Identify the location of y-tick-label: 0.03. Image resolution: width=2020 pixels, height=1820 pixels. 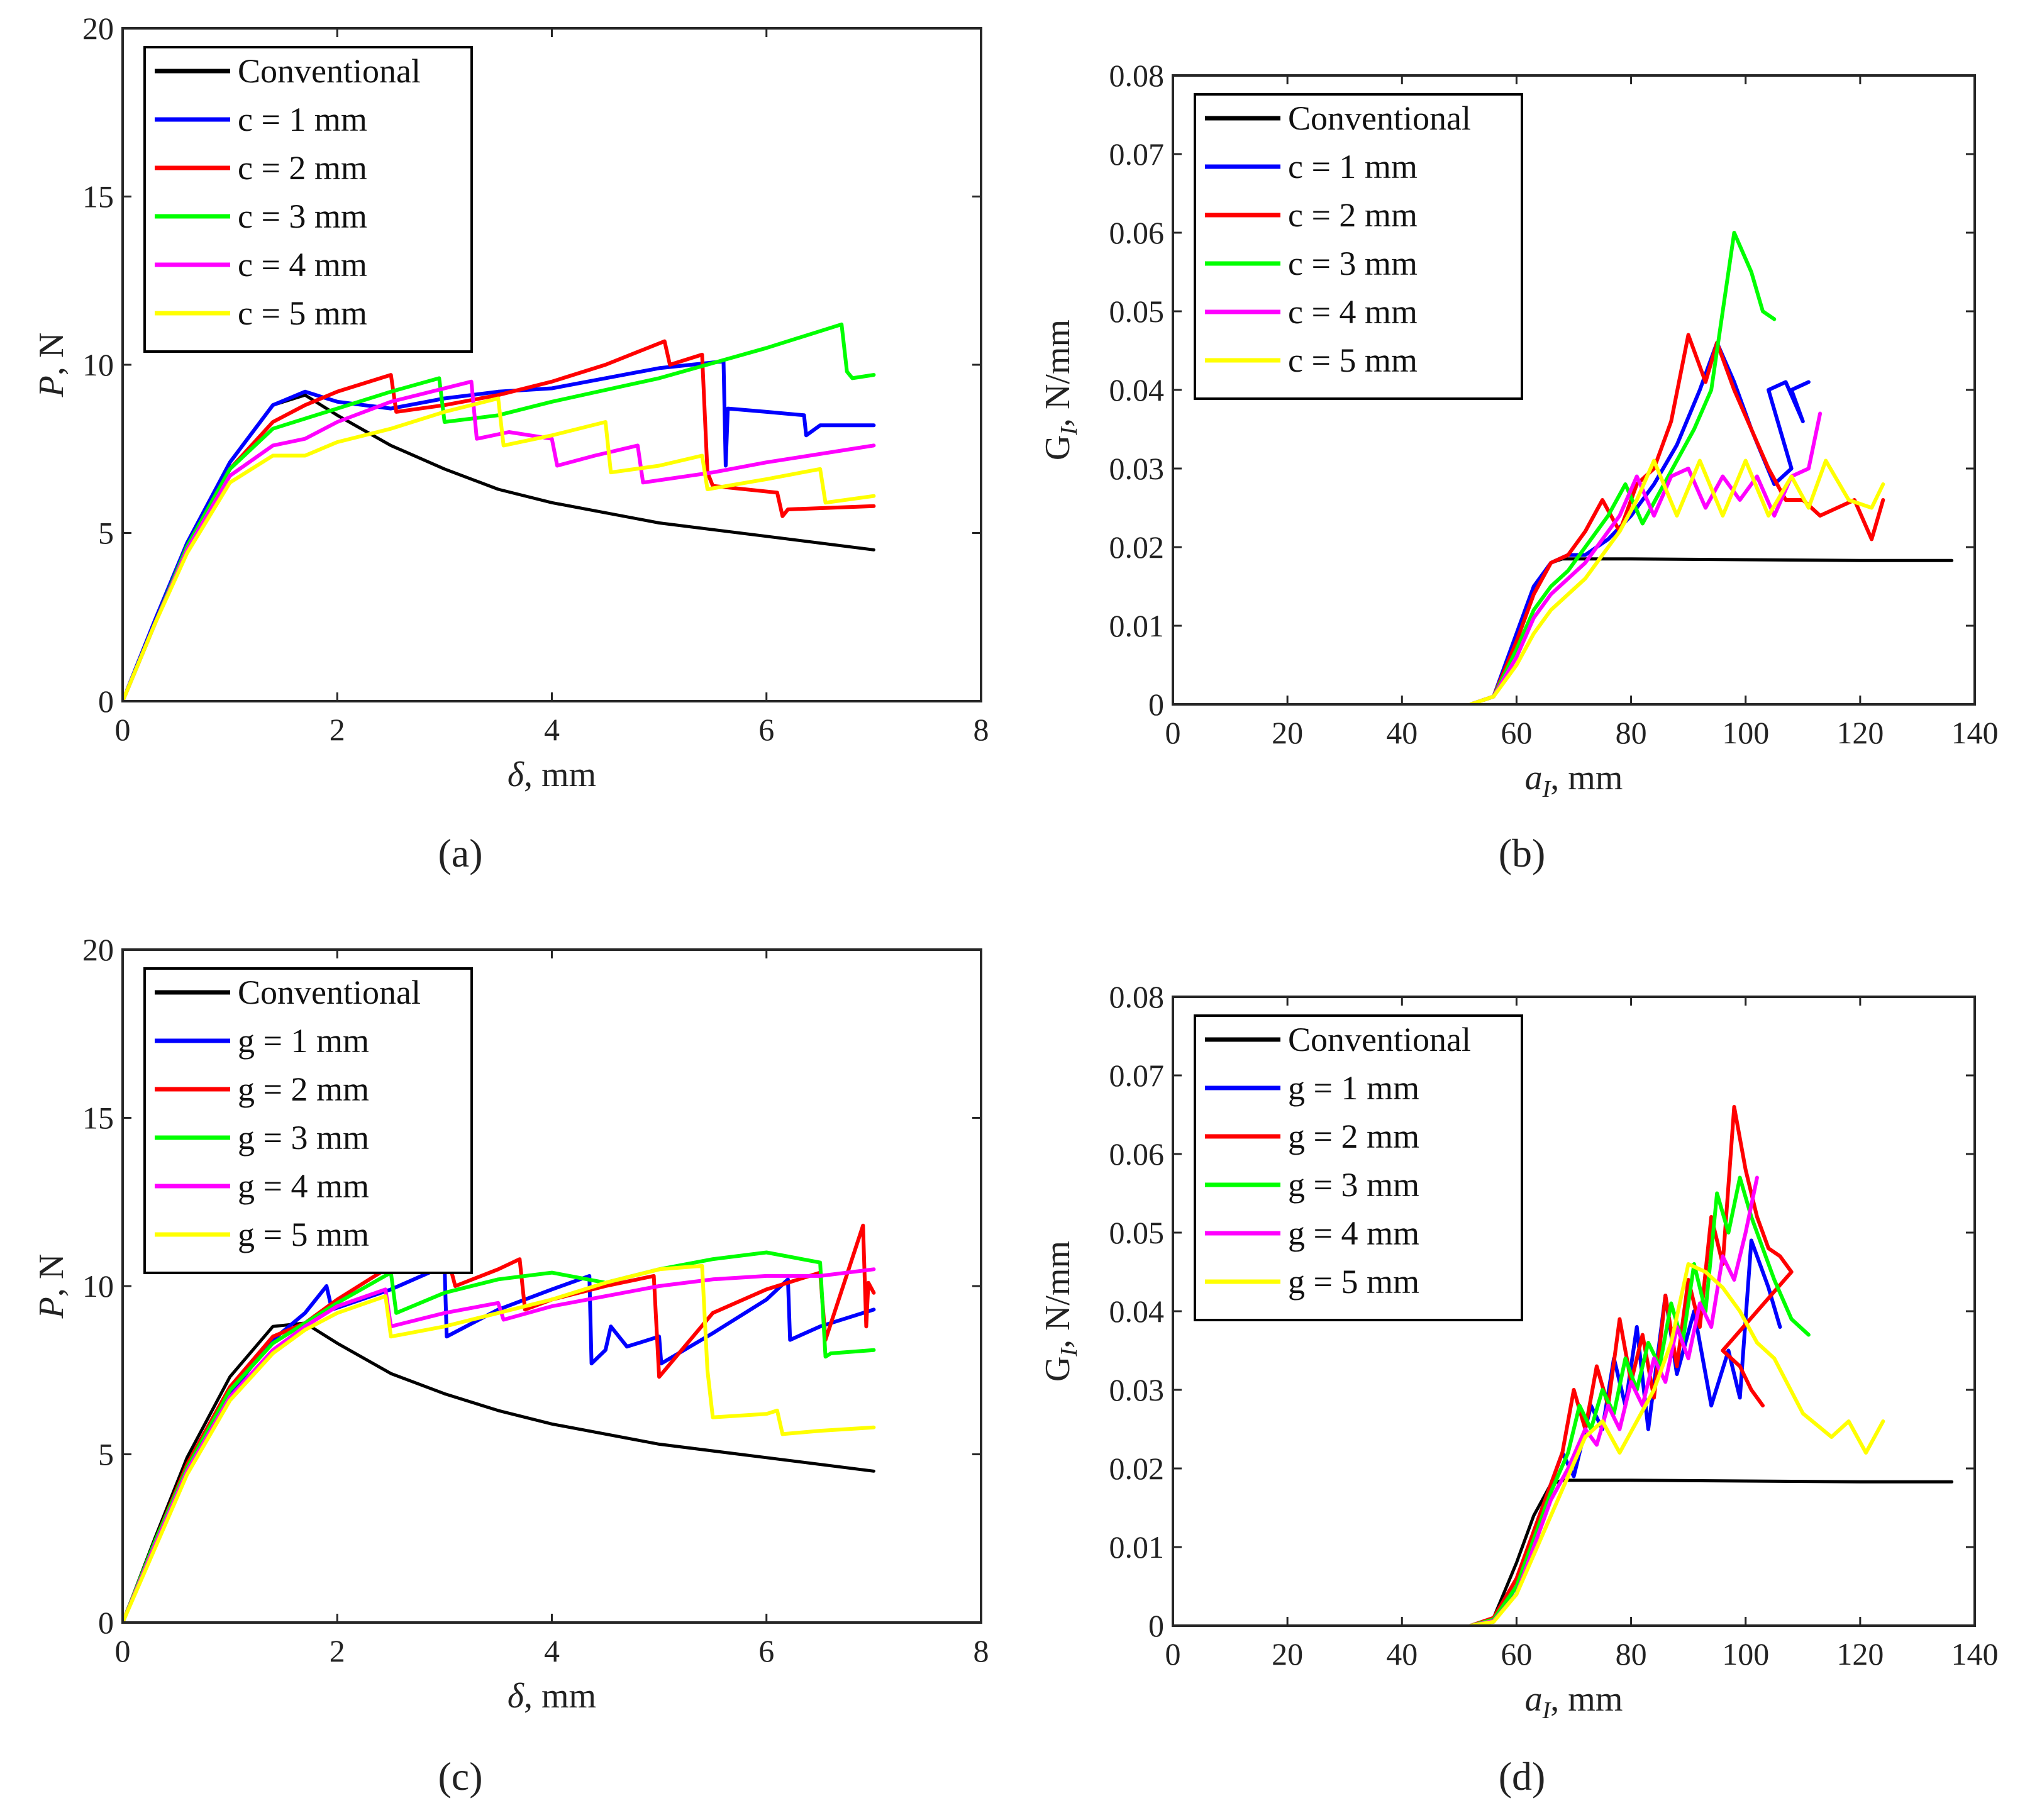
(1137, 1389).